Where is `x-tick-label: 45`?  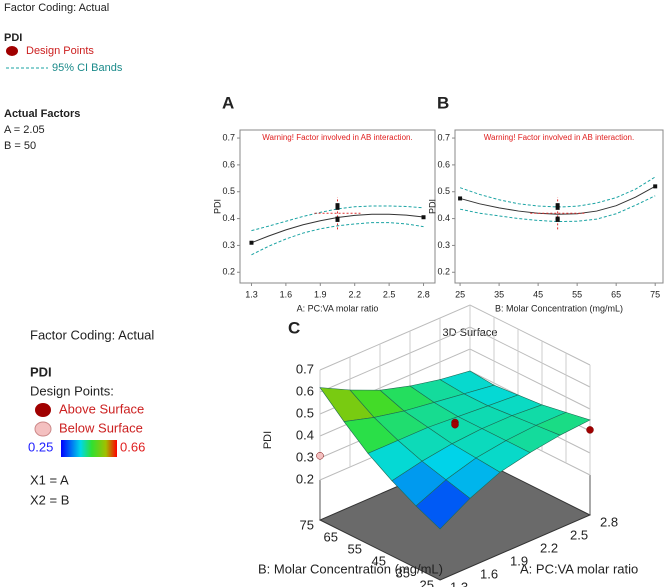
x-tick-label: 45 is located at coordinates (538, 294).